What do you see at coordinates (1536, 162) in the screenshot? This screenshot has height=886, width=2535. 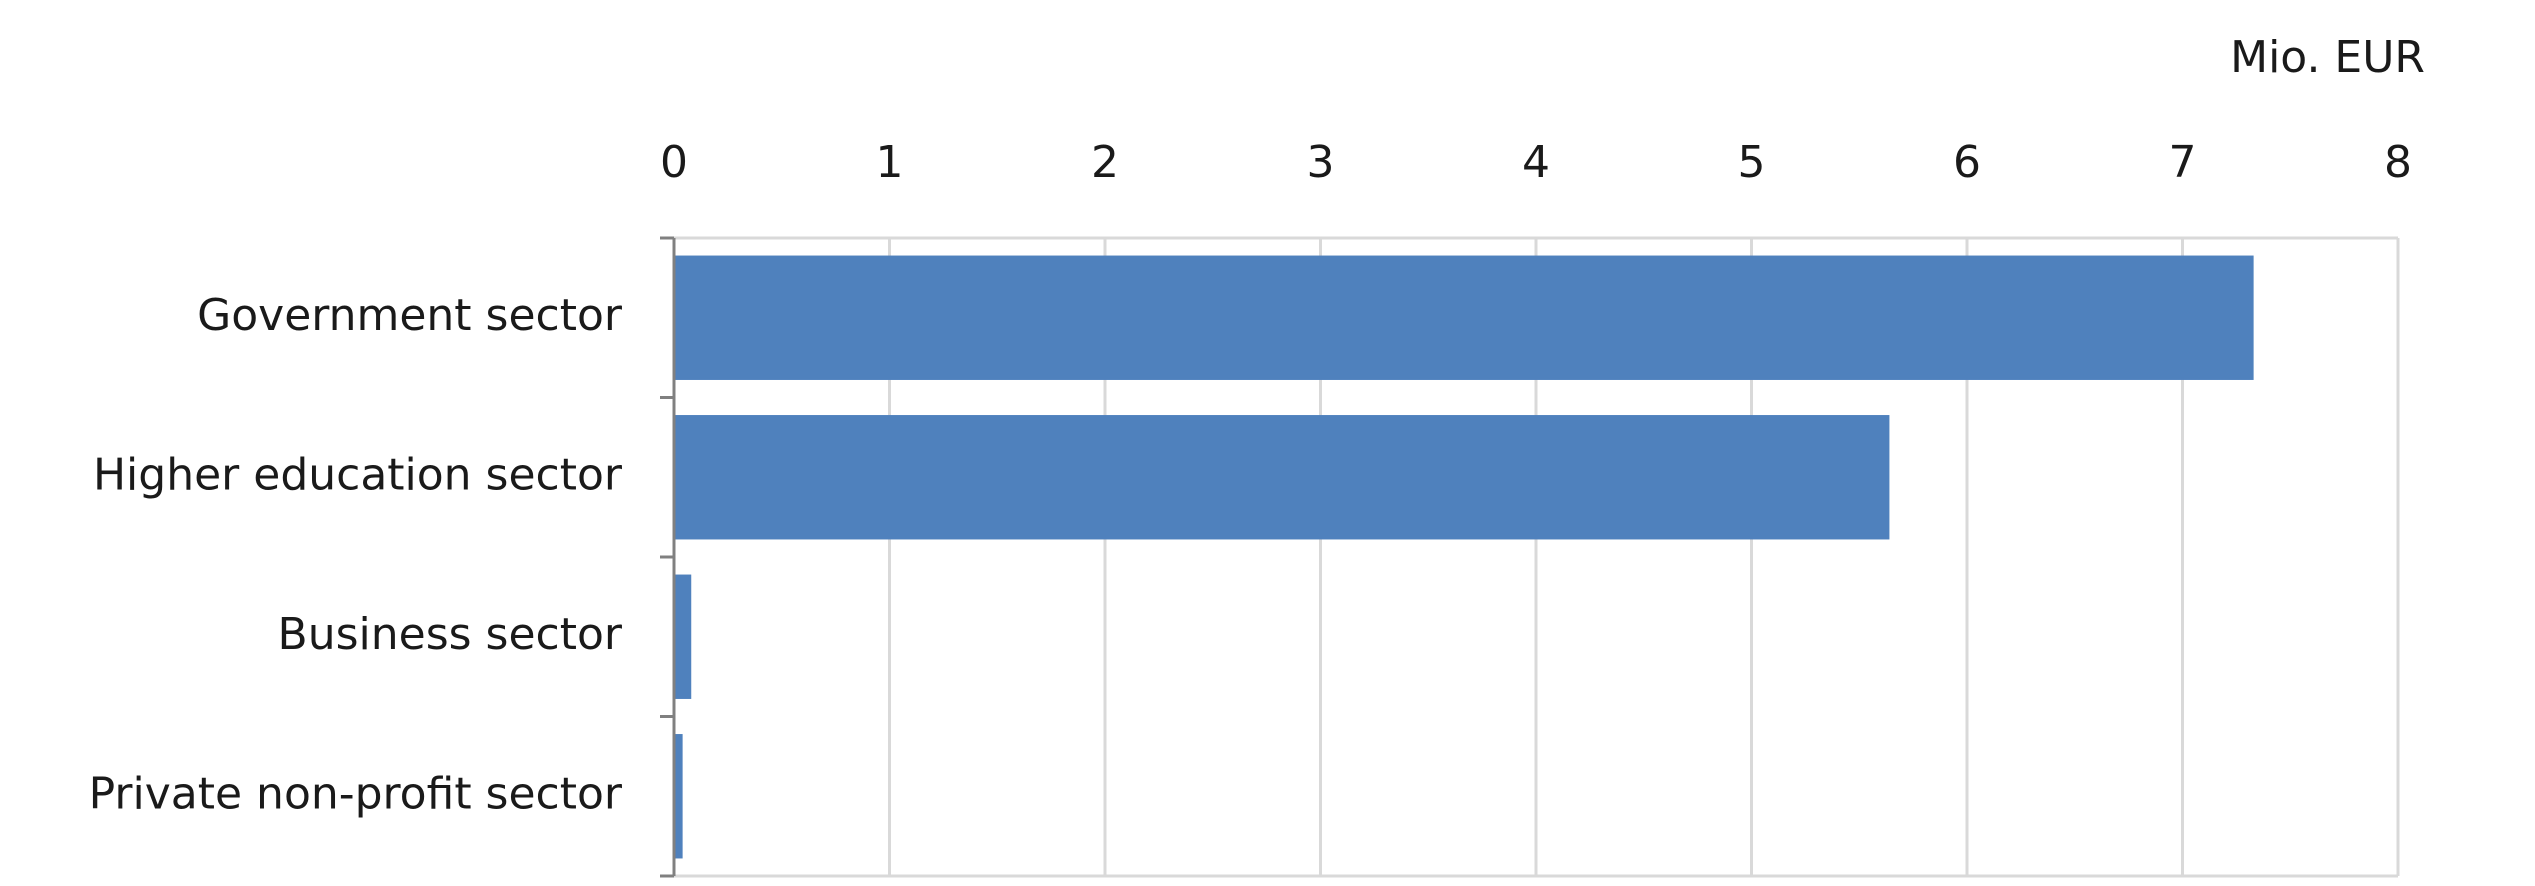 I see `x-tick-label: 4` at bounding box center [1536, 162].